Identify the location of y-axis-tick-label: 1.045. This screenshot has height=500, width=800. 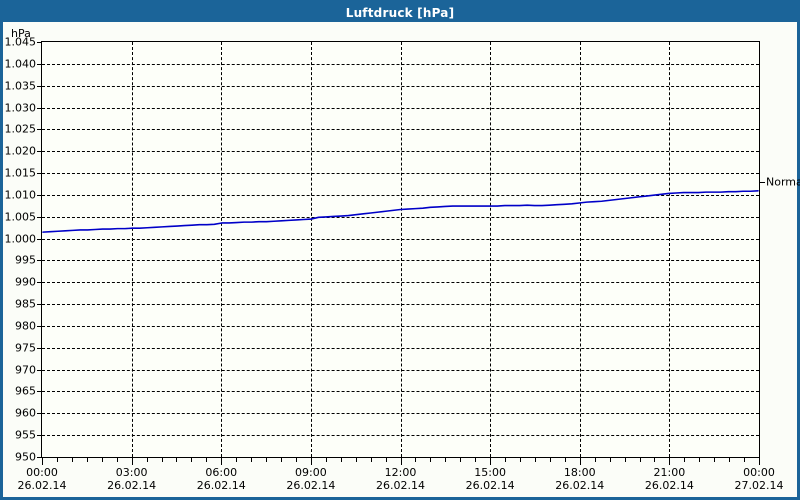
(20, 42).